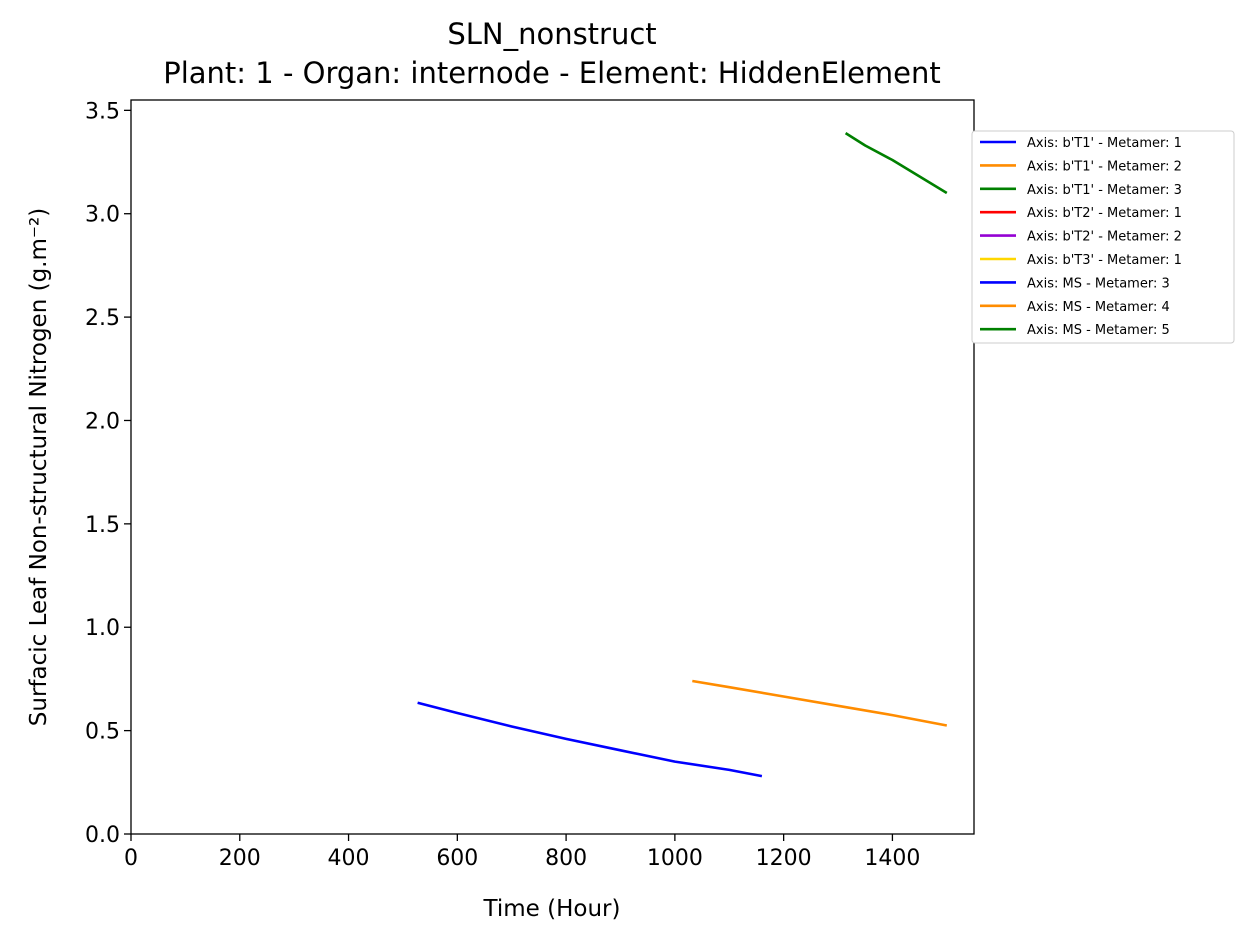 This screenshot has height=942, width=1253. Describe the element at coordinates (1104, 213) in the screenshot. I see `legend-label: Axis: b'T2' - Metamer: 1` at that location.